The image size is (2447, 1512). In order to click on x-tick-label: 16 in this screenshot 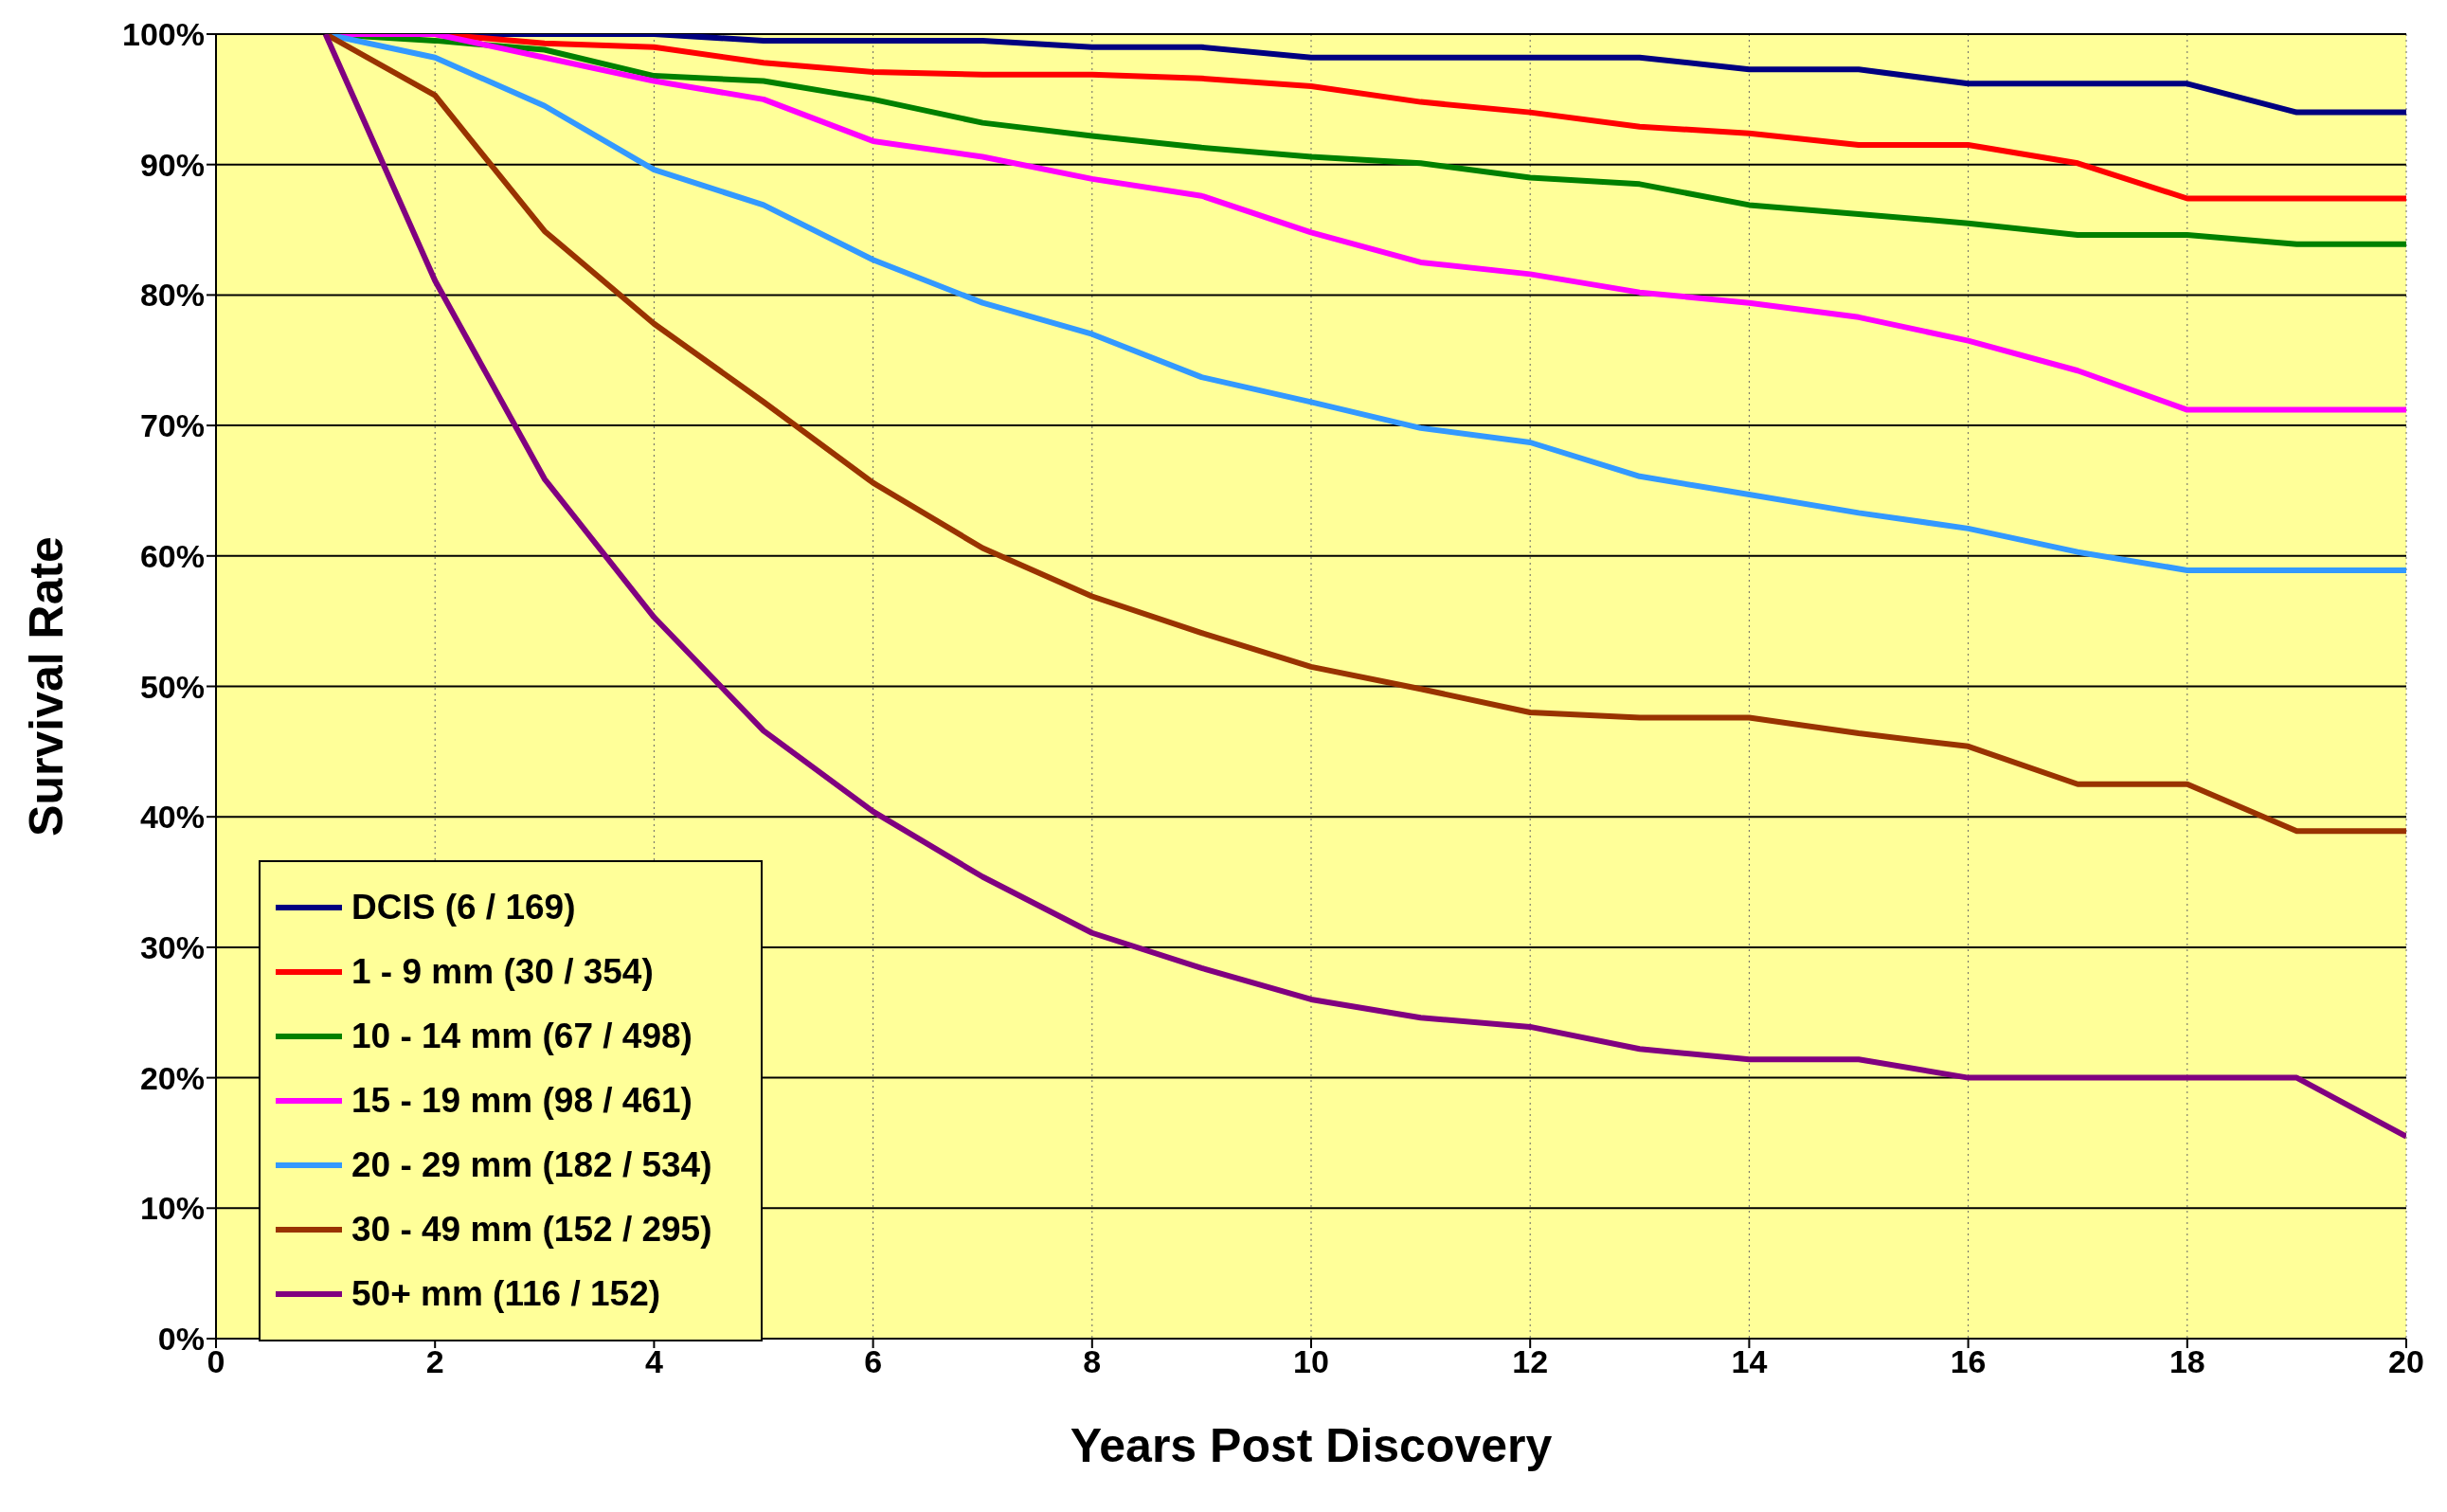, I will do `click(1968, 1361)`.